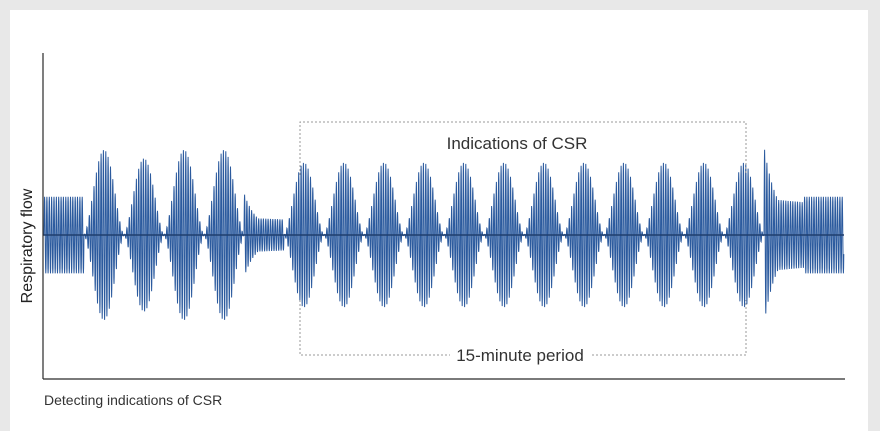 This screenshot has height=431, width=880. What do you see at coordinates (27, 245) in the screenshot?
I see `y-axis-label: Respiratory flow` at bounding box center [27, 245].